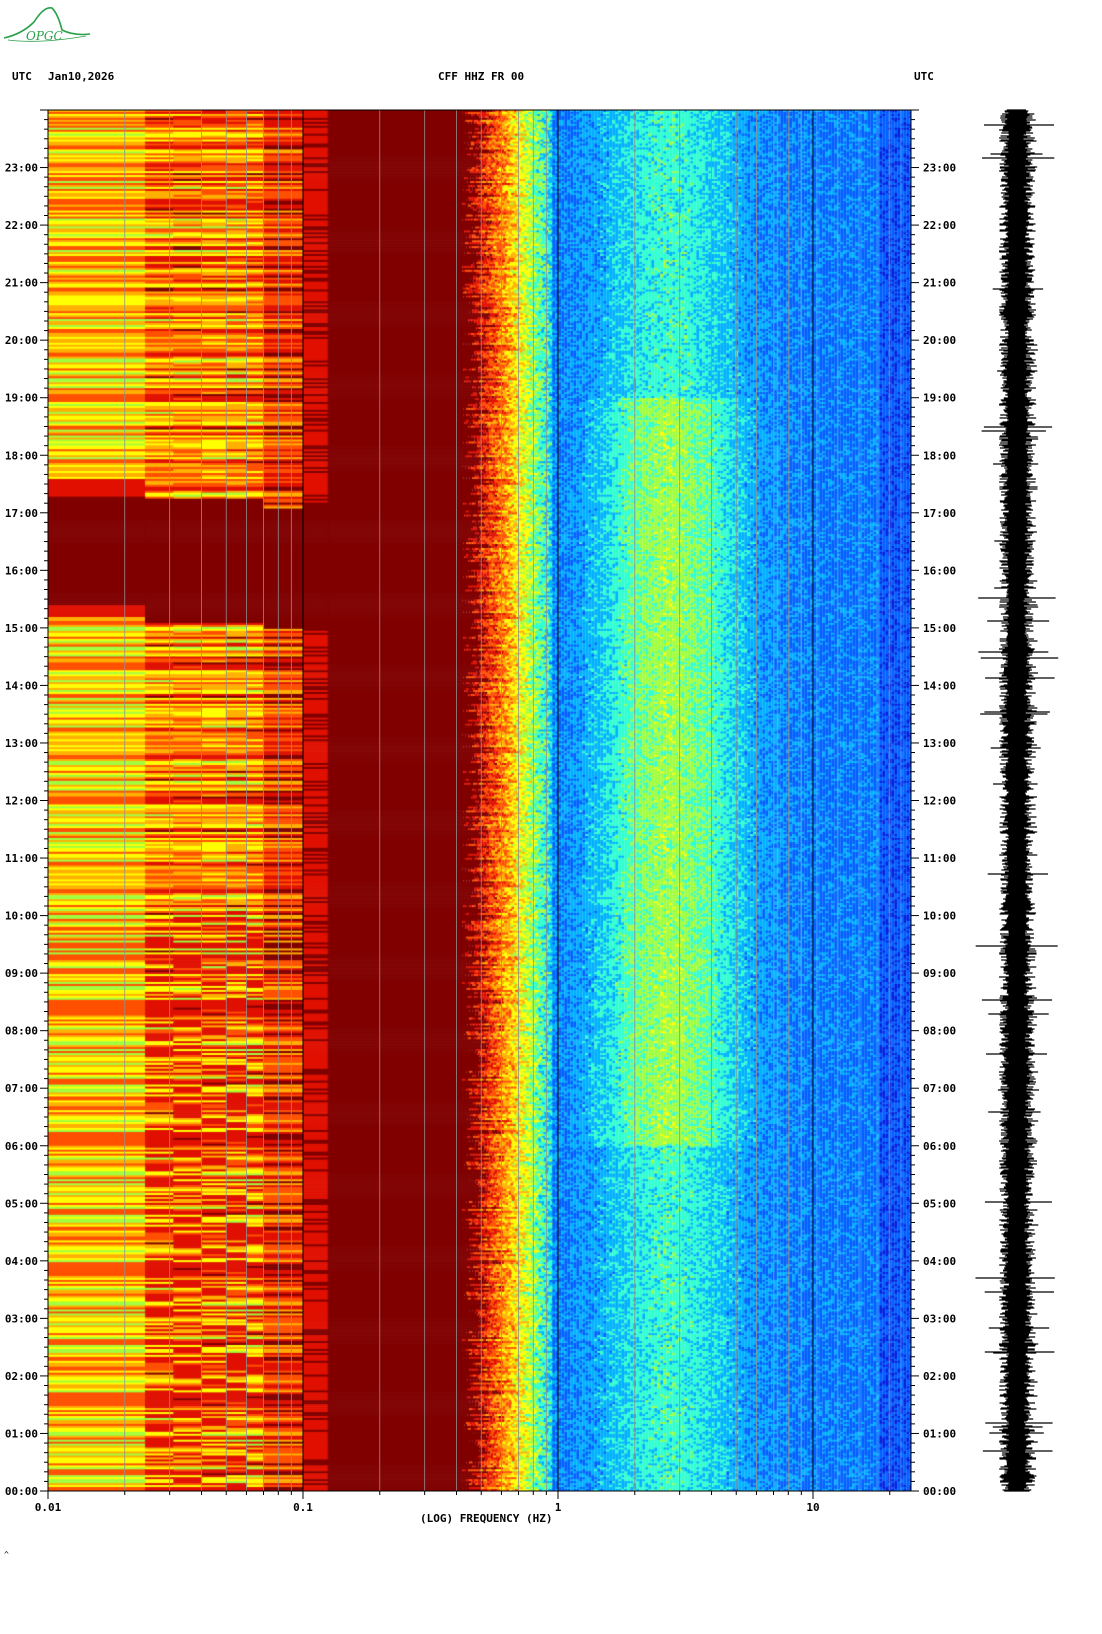 This screenshot has height=1634, width=1102. What do you see at coordinates (21, 1203) in the screenshot?
I see `y-tick-label-left: 05:00` at bounding box center [21, 1203].